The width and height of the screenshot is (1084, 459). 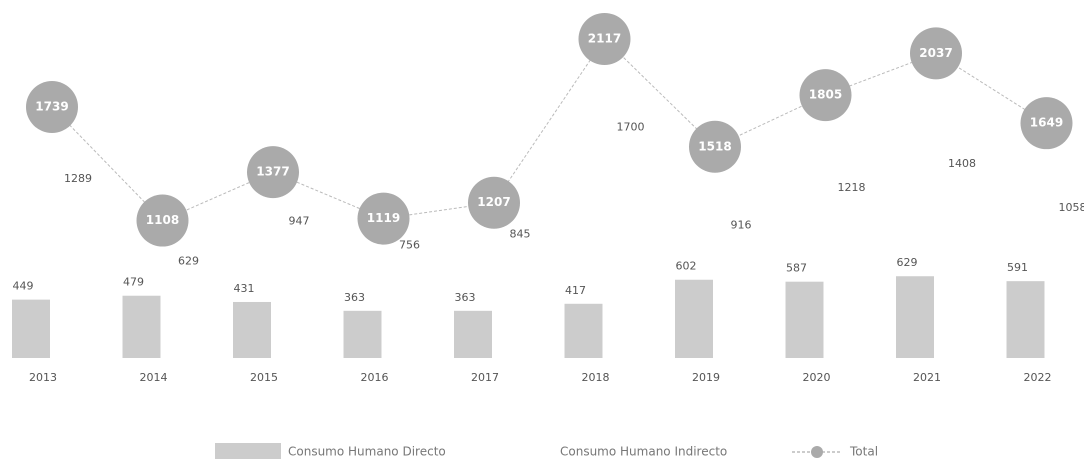 What do you see at coordinates (154, 377) in the screenshot?
I see `x-tick-label: 2014` at bounding box center [154, 377].